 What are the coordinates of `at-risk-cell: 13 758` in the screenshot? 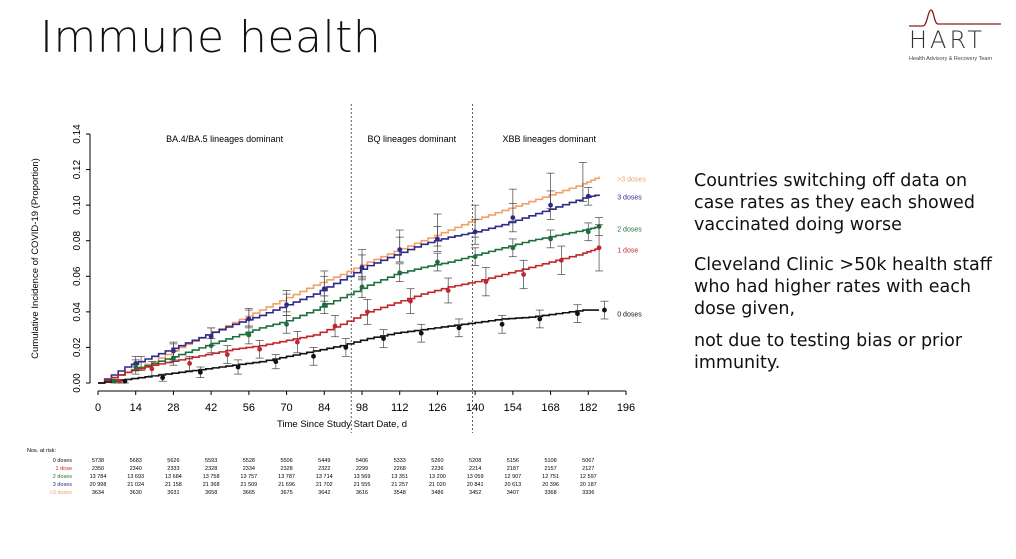 It's located at (211, 477).